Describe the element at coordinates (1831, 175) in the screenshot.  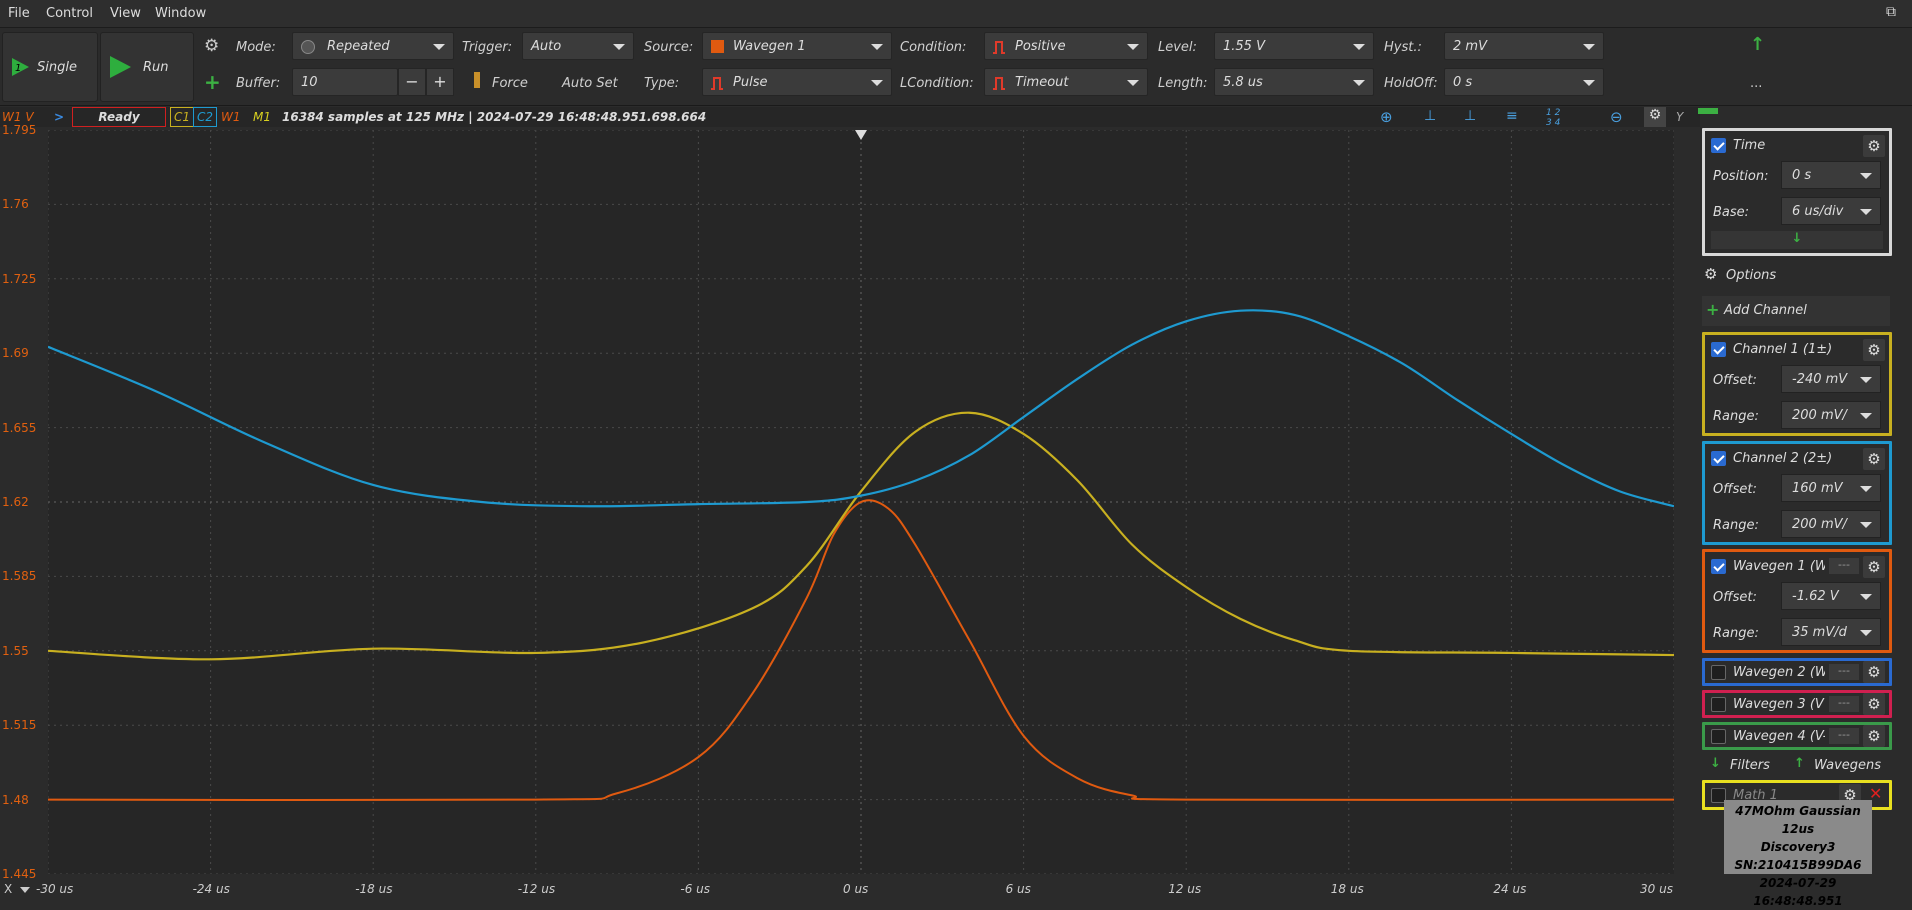
I see `time-position-select: 0 s` at that location.